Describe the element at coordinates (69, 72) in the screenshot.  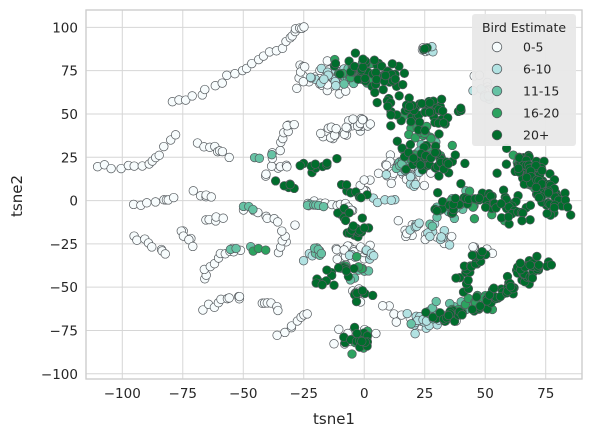
I see `y-tick-label: 75` at that location.